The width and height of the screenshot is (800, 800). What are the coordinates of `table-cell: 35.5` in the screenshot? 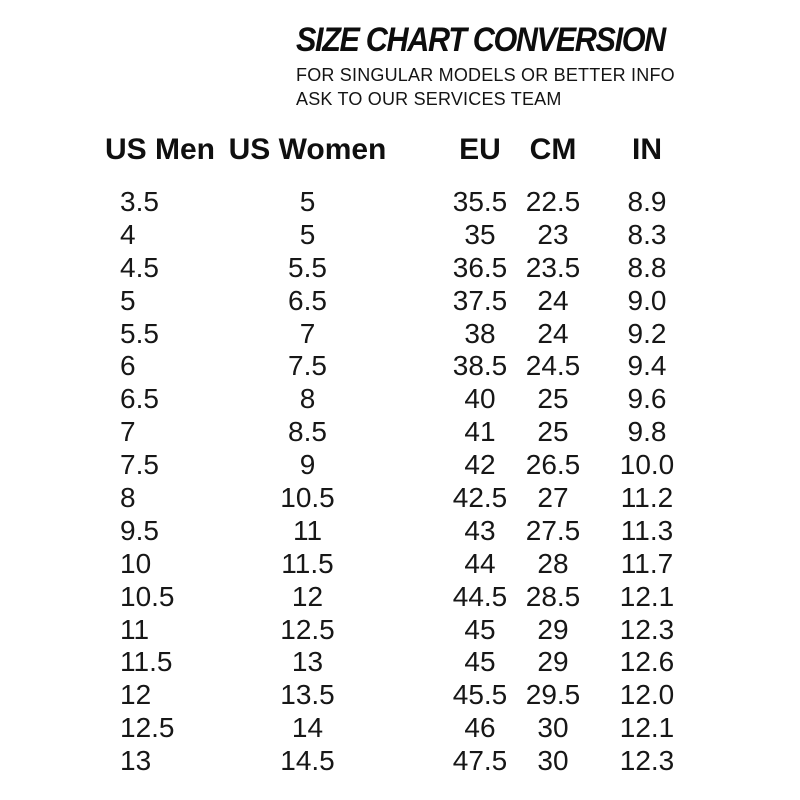 It's located at (480, 201).